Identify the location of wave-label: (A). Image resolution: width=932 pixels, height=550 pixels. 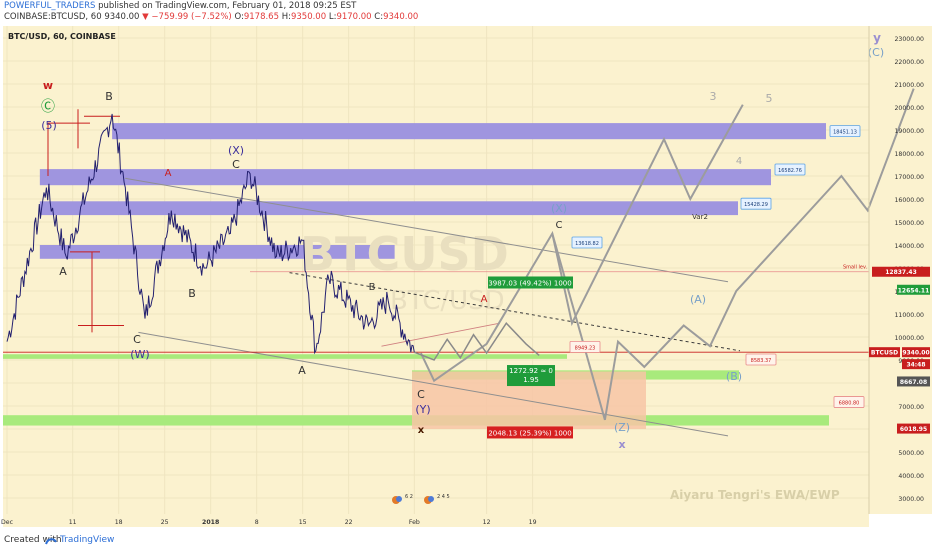
(698, 299).